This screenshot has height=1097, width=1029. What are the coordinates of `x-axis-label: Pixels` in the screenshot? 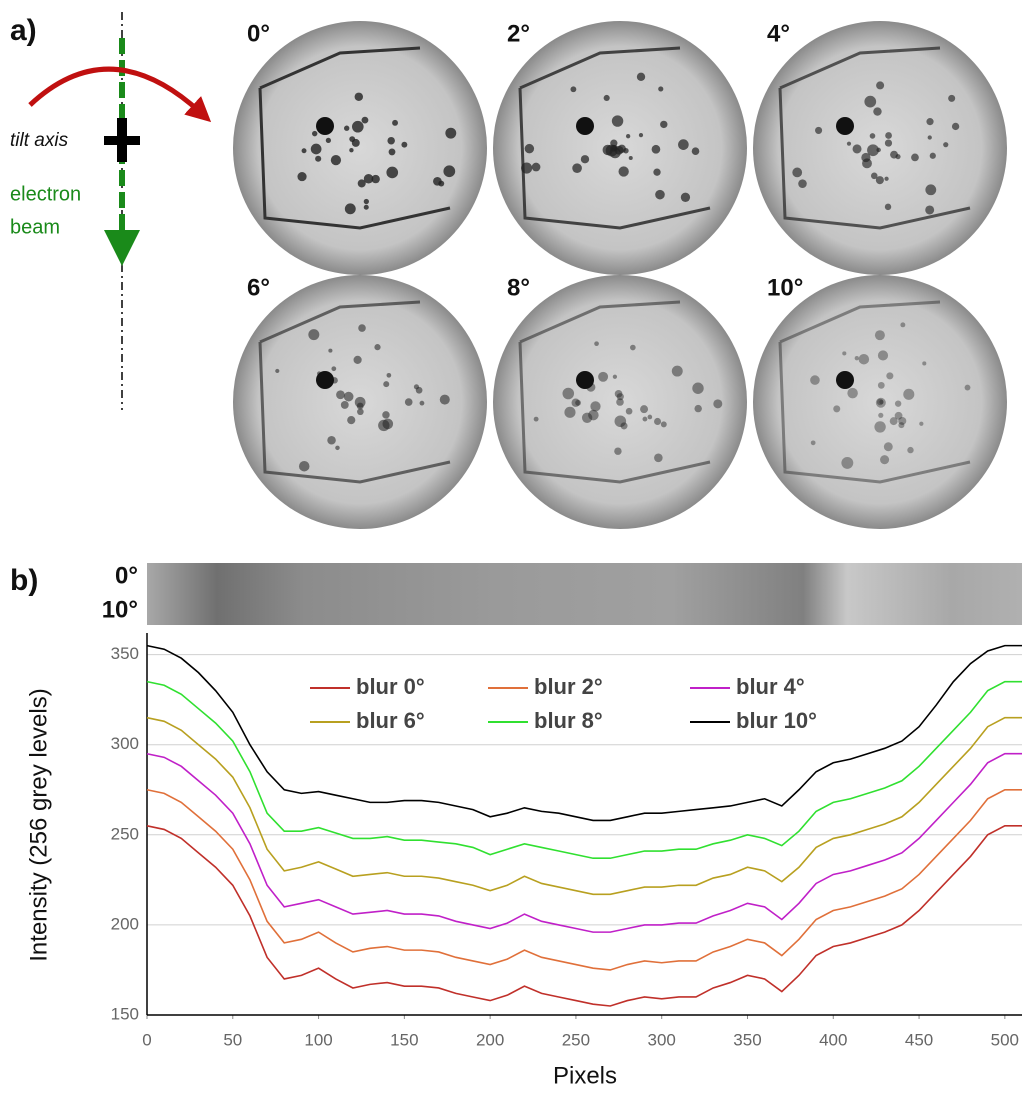 It's located at (585, 1075).